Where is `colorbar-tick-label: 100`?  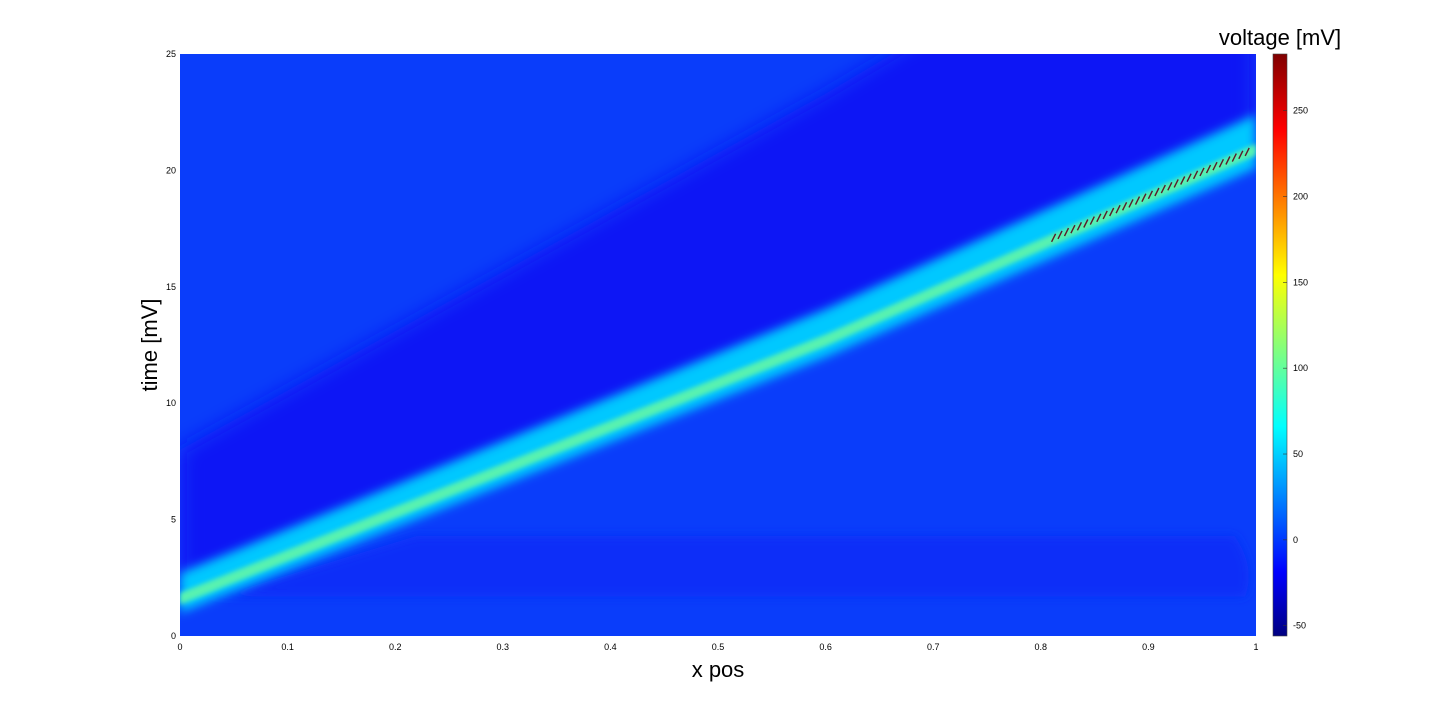
colorbar-tick-label: 100 is located at coordinates (1300, 368).